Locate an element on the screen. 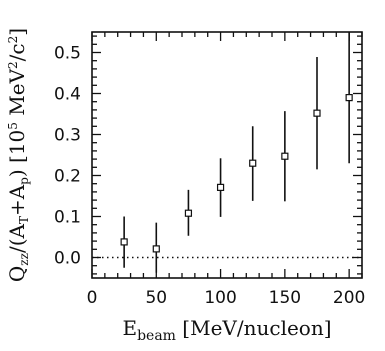 This screenshot has height=351, width=385. y-axis-title-end: ] is located at coordinates (17, 32).